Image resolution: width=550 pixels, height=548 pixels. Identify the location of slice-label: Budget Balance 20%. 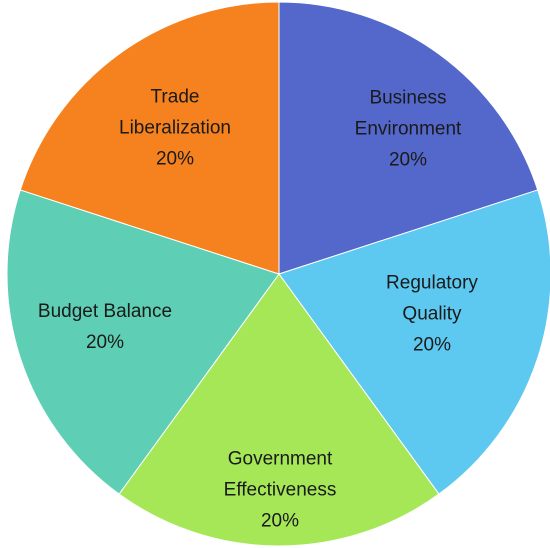
(105, 327).